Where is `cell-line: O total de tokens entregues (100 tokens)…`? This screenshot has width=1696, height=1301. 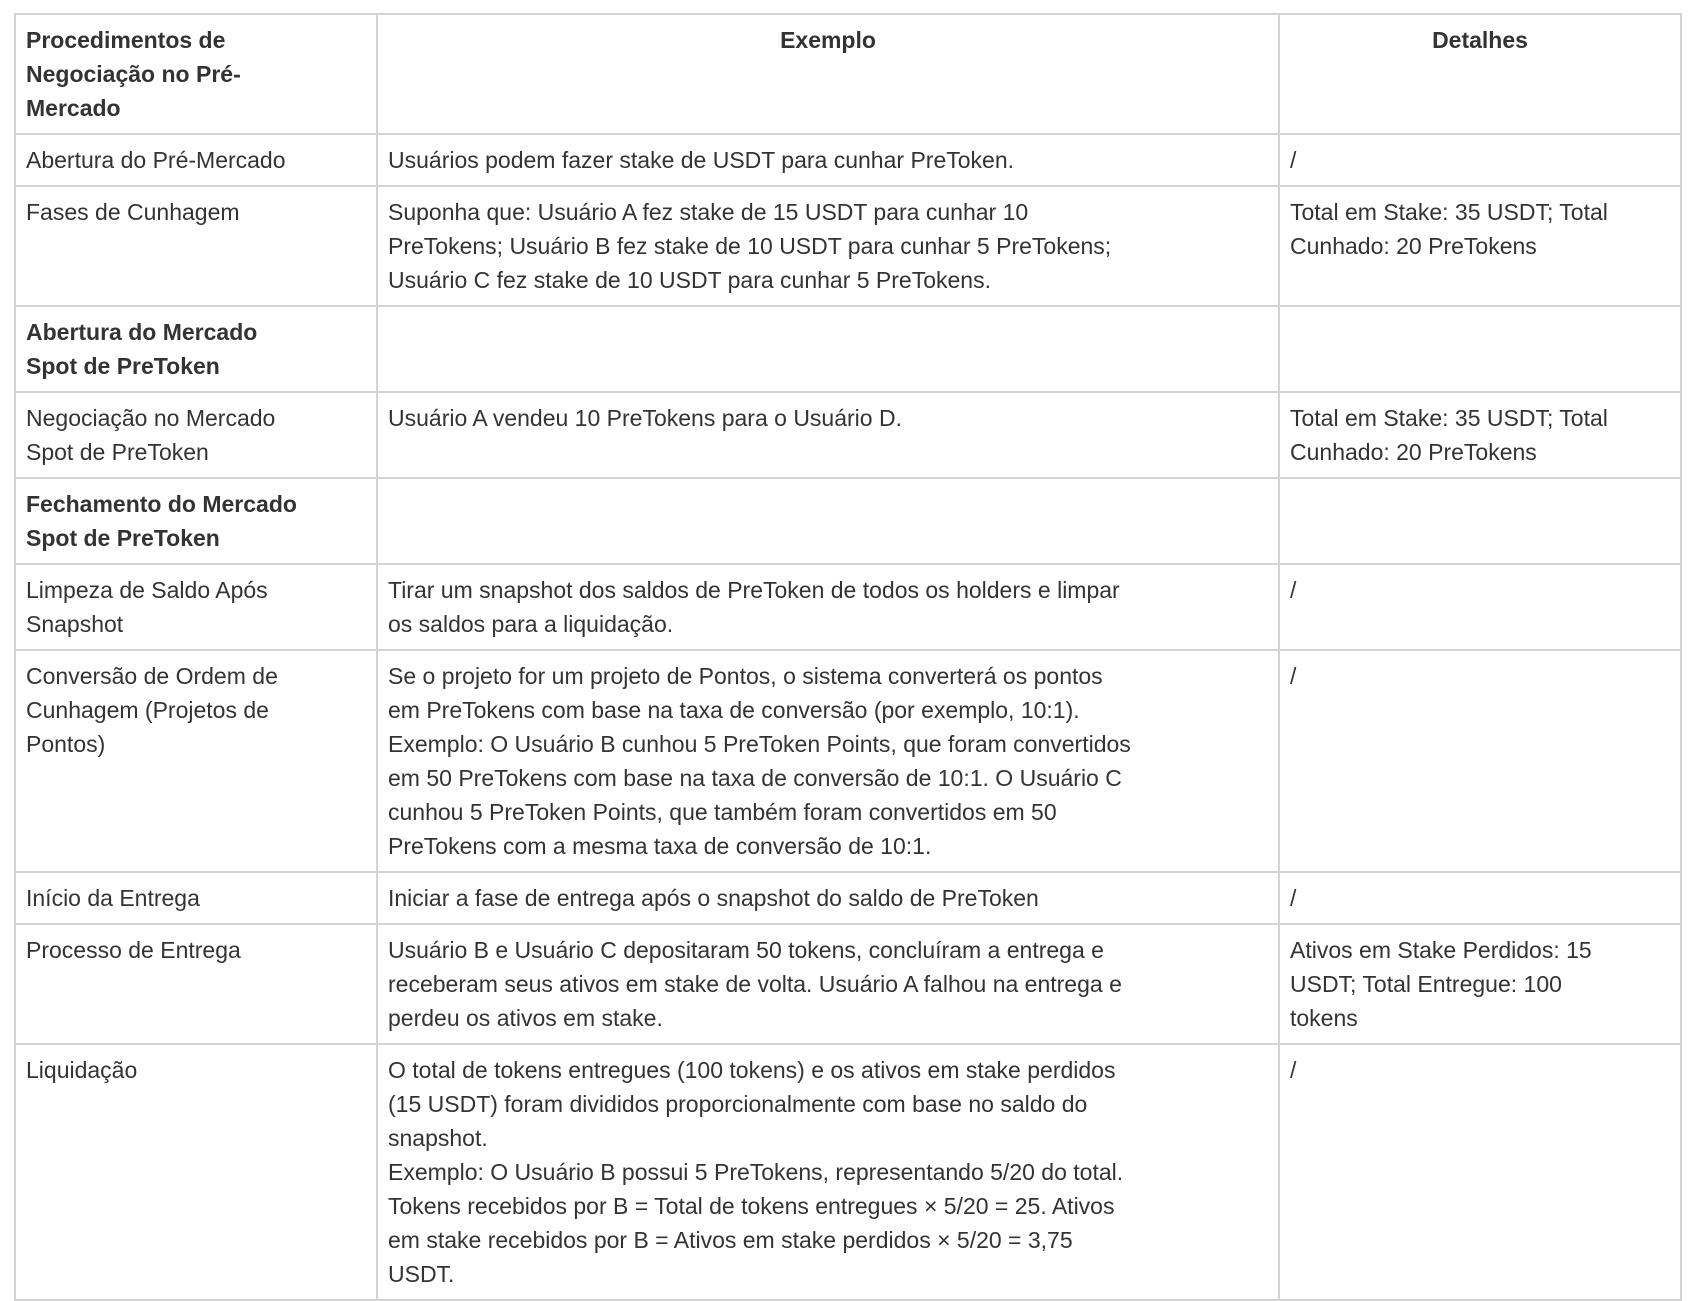 cell-line: O total de tokens entregues (100 tokens)… is located at coordinates (752, 1070).